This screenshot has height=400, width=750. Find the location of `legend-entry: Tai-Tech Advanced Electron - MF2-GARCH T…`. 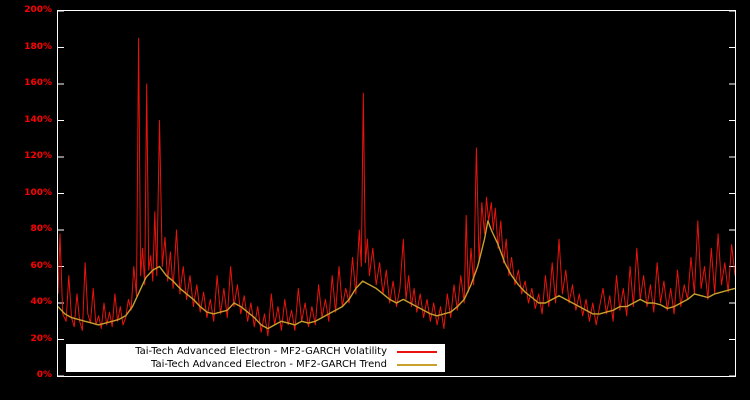

legend-entry: Tai-Tech Advanced Electron - MF2-GARCH T… is located at coordinates (255, 364).